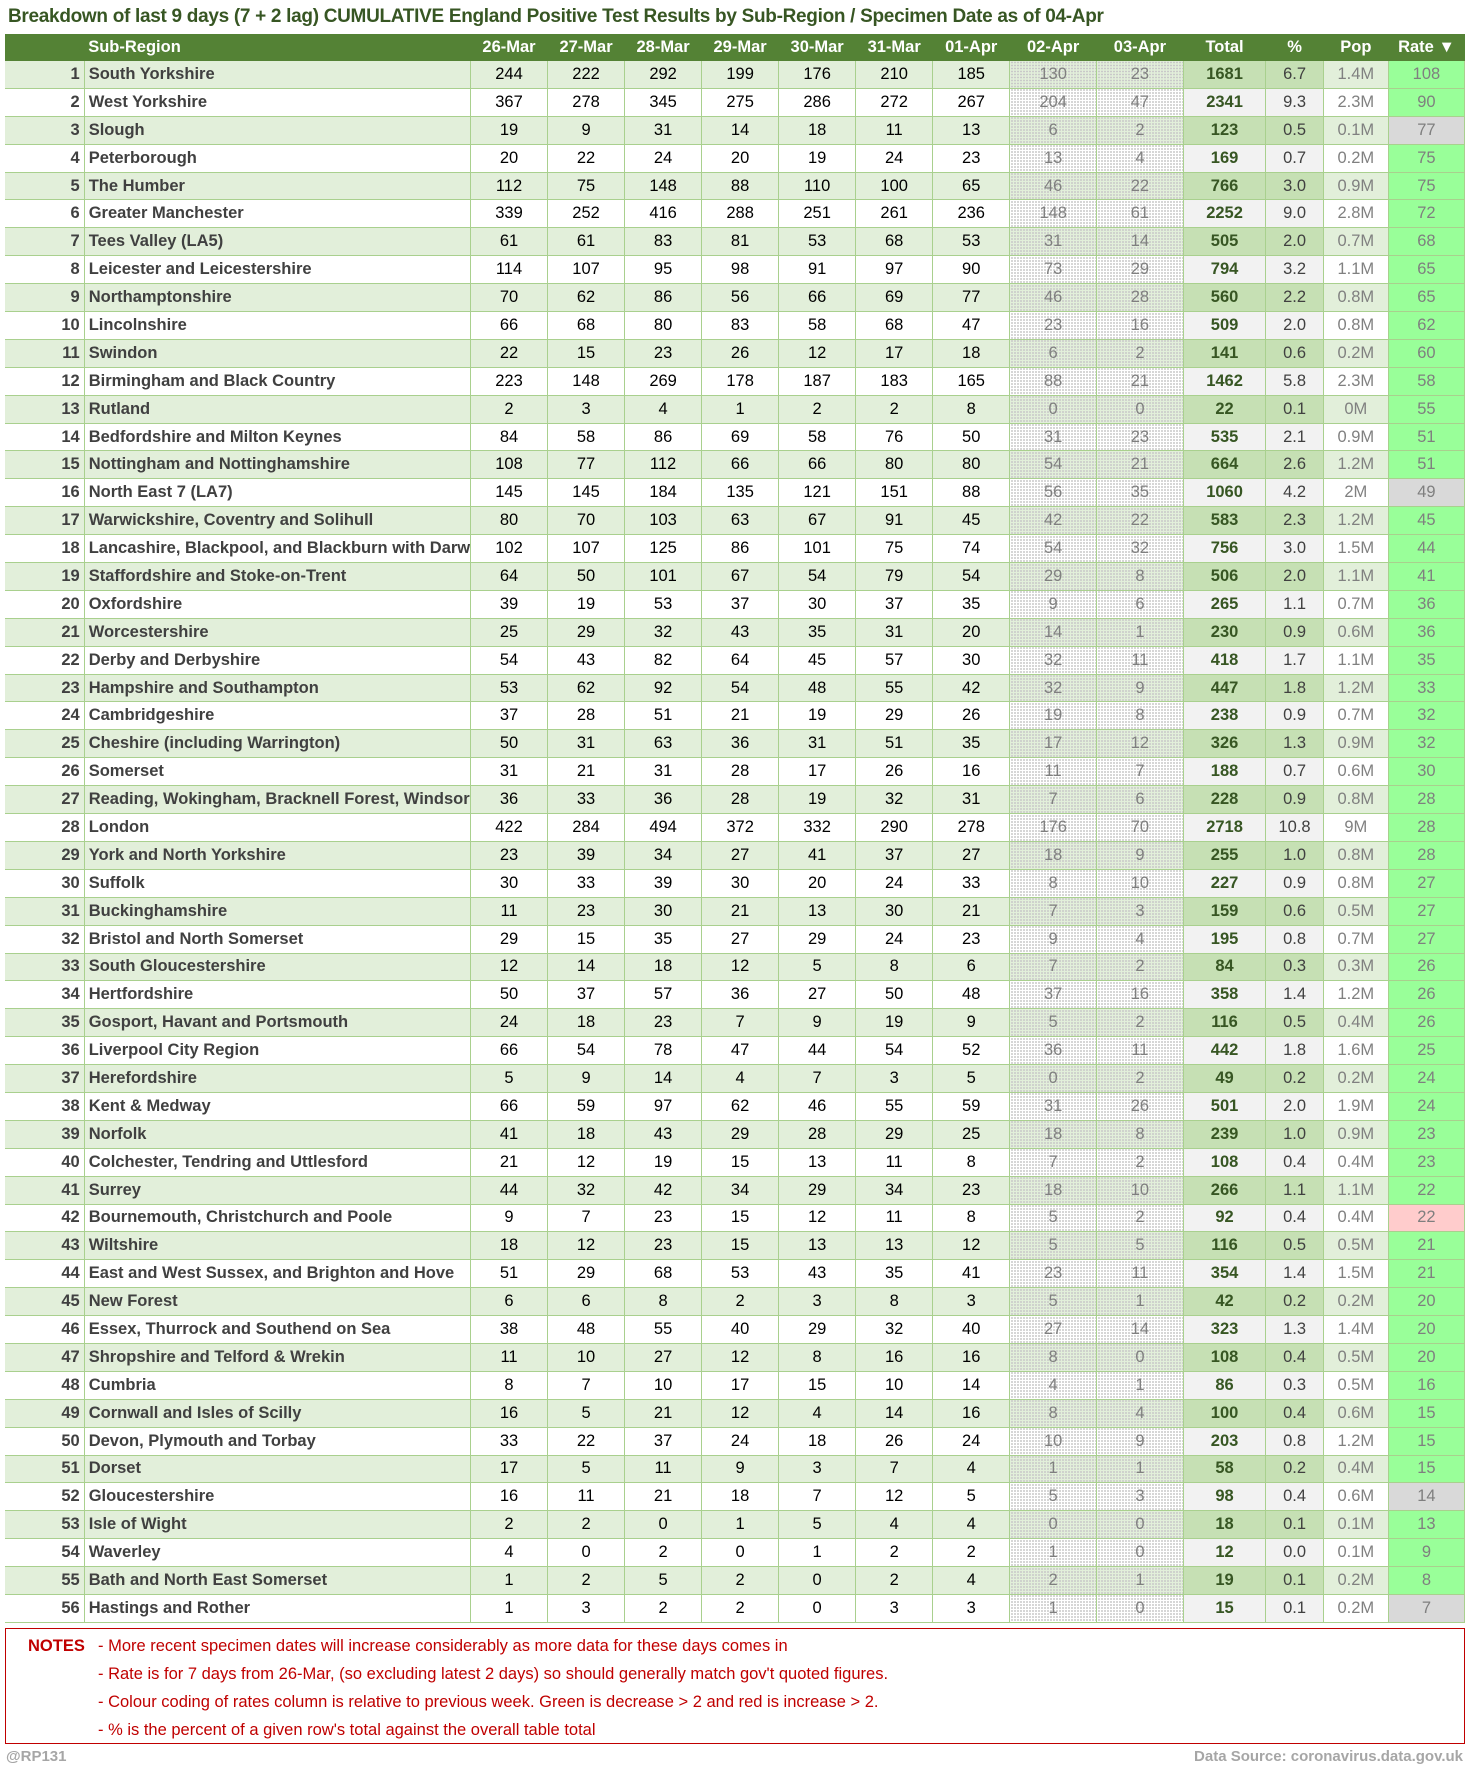 Image resolution: width=1469 pixels, height=1770 pixels. Describe the element at coordinates (1294, 1608) in the screenshot. I see `percent-cell: 0.1` at that location.